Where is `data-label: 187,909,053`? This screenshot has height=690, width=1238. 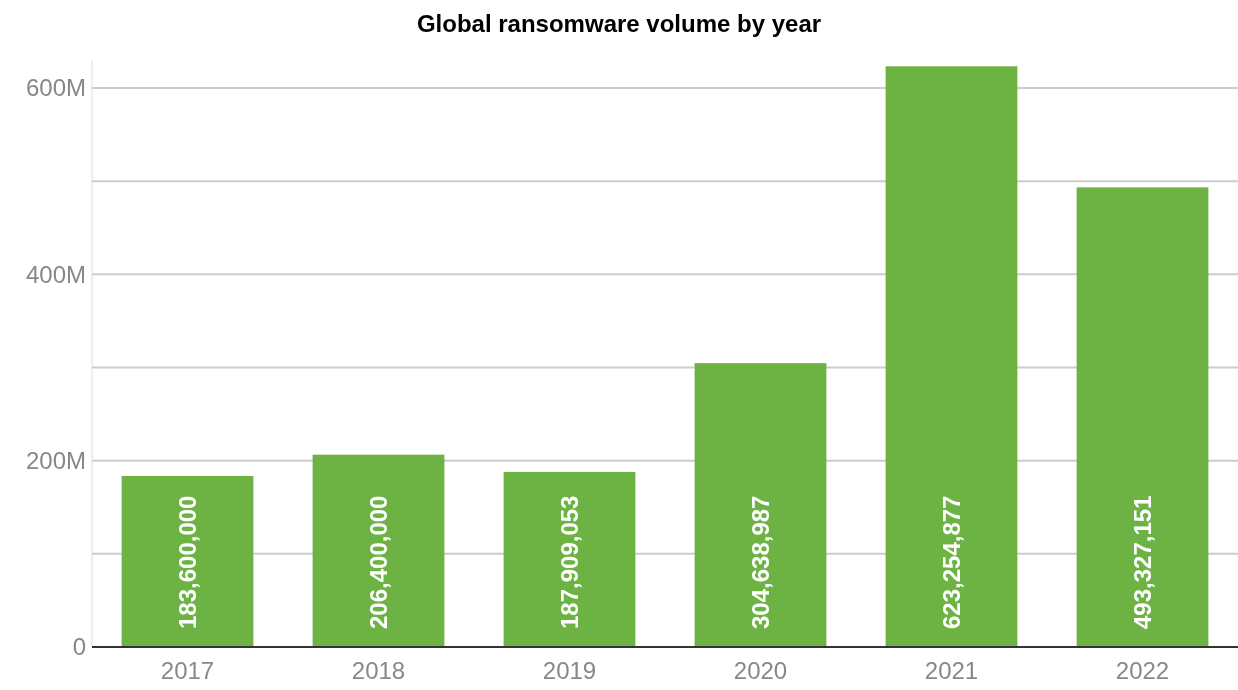 data-label: 187,909,053 is located at coordinates (569, 562).